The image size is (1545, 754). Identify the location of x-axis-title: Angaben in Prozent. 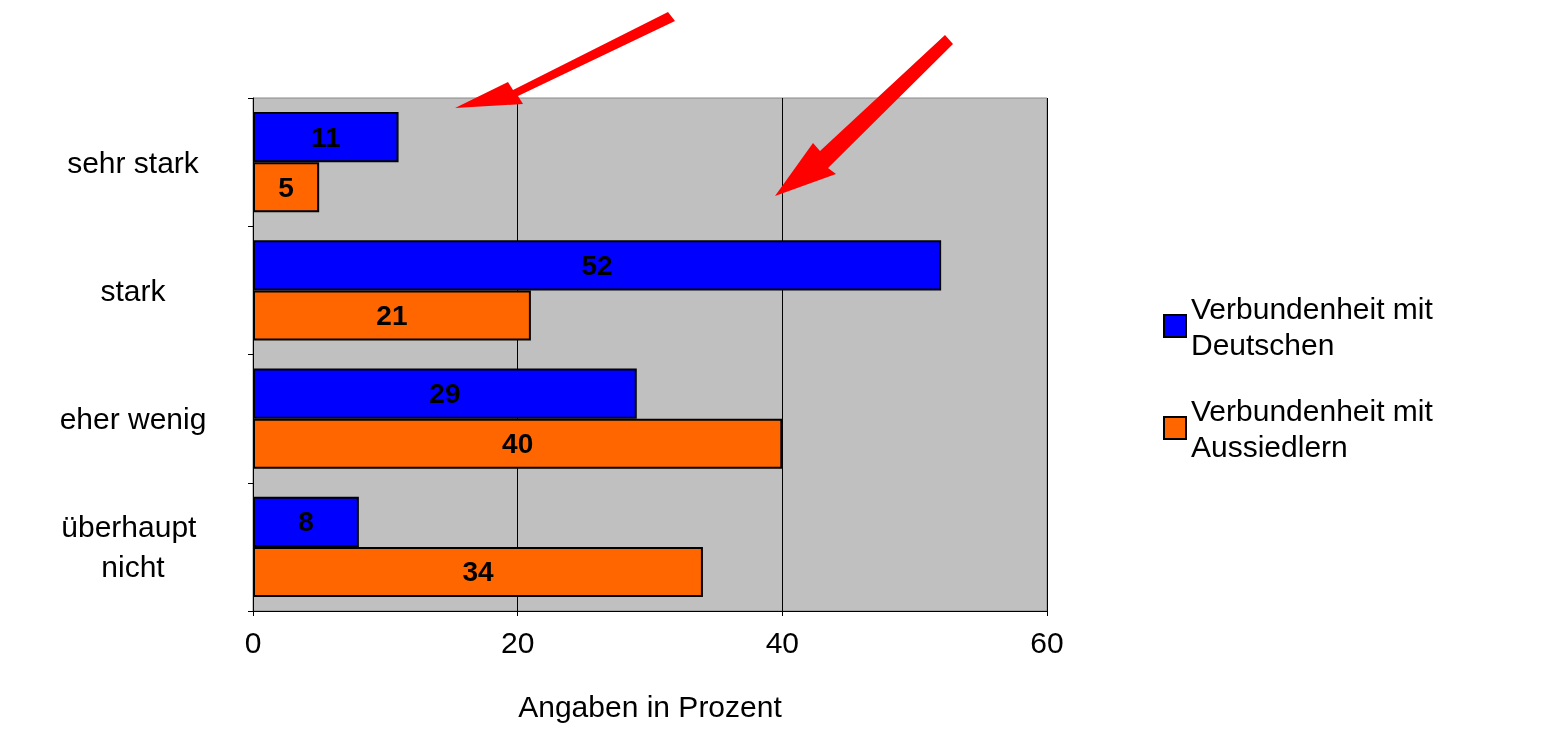
(650, 706).